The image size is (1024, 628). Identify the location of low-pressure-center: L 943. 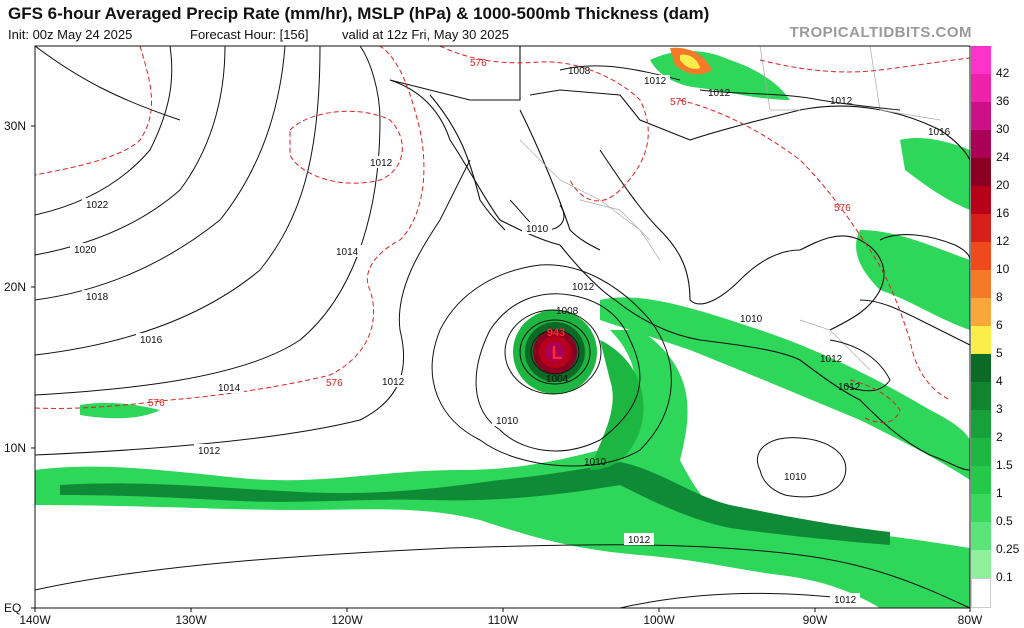
(556, 345).